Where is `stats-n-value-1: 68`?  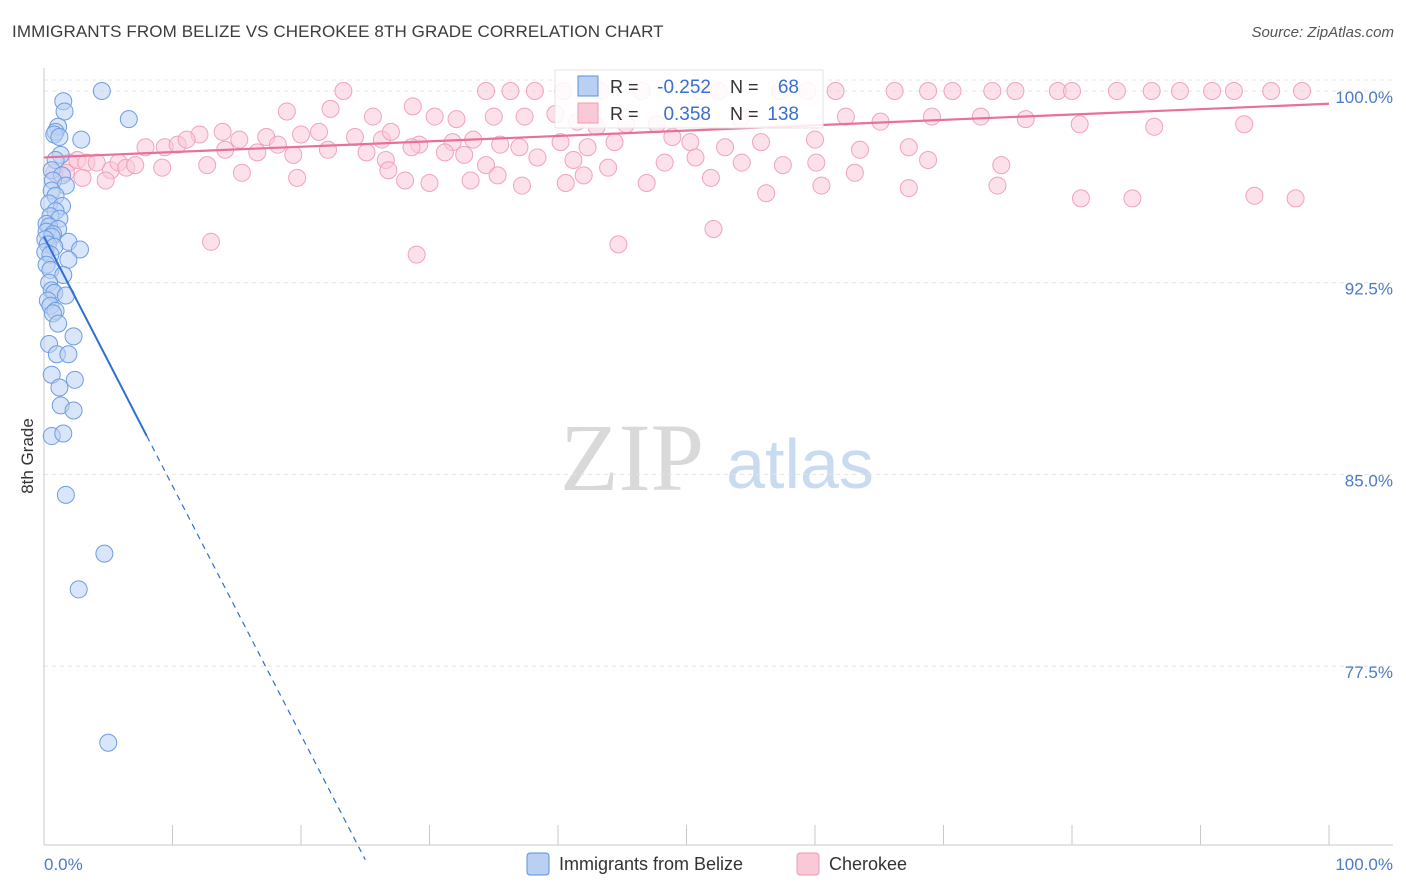 stats-n-value-1: 68 is located at coordinates (788, 87).